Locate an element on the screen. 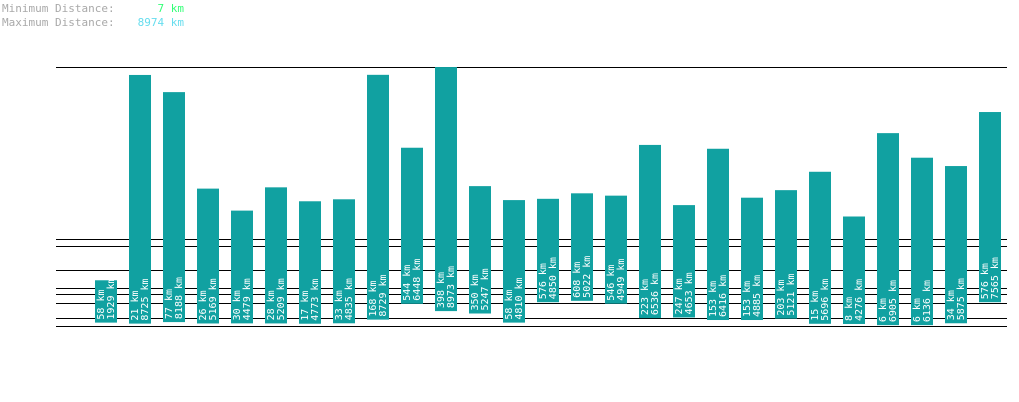  bar-high-label-2: 8725 km is located at coordinates (145, 299).